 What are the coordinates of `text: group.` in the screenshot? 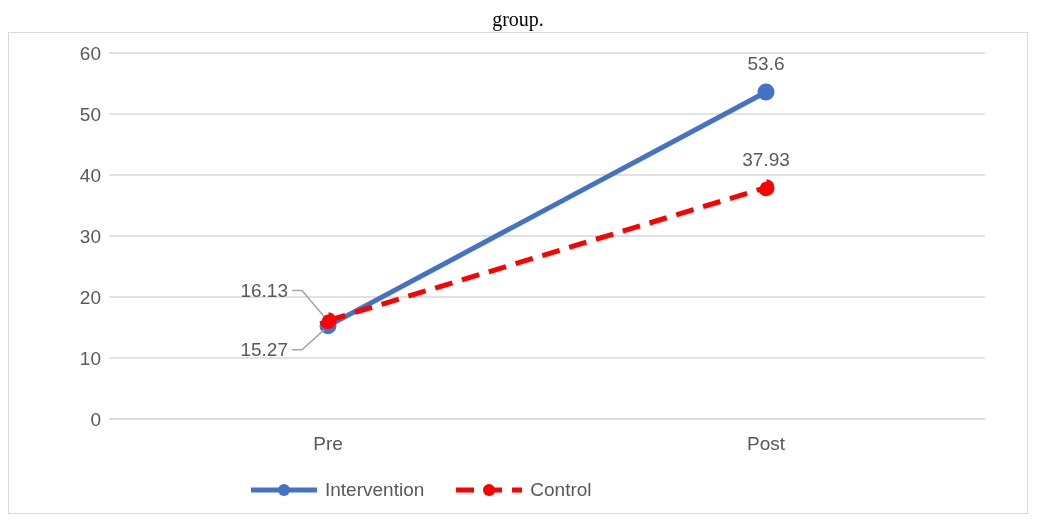 It's located at (518, 20).